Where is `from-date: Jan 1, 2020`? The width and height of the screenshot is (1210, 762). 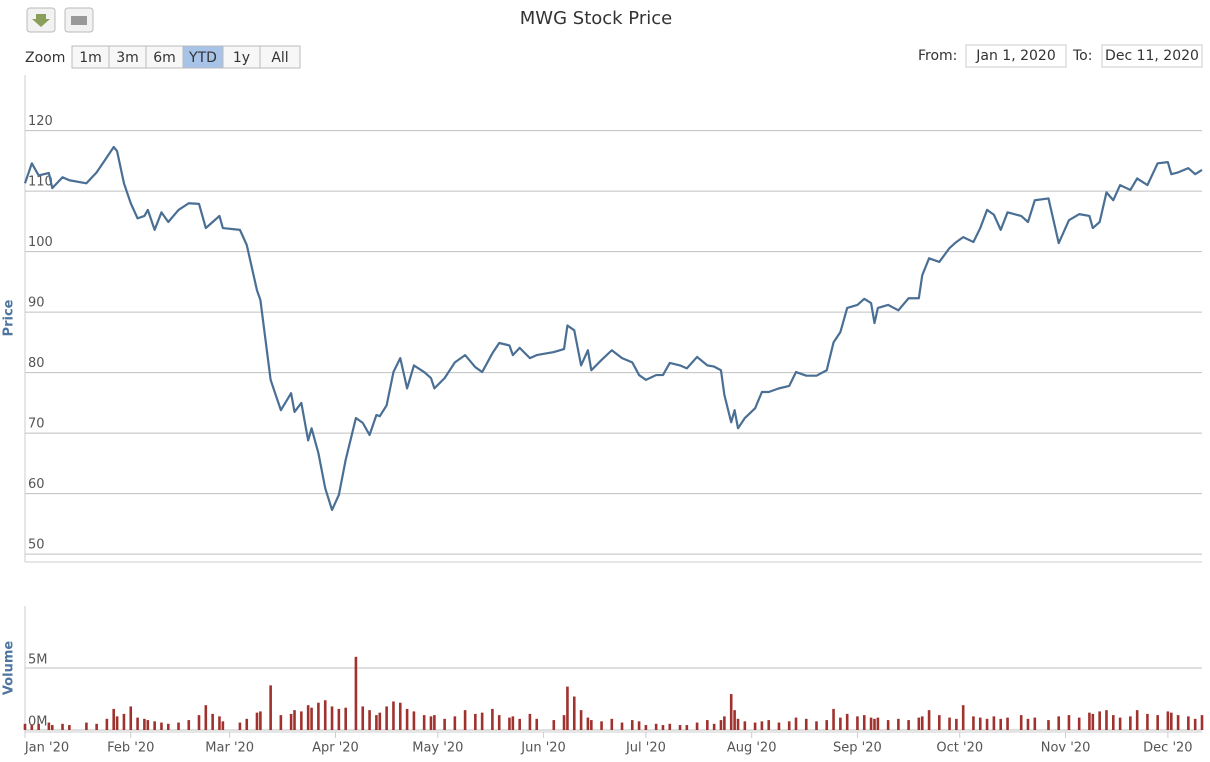 from-date: Jan 1, 2020 is located at coordinates (1015, 56).